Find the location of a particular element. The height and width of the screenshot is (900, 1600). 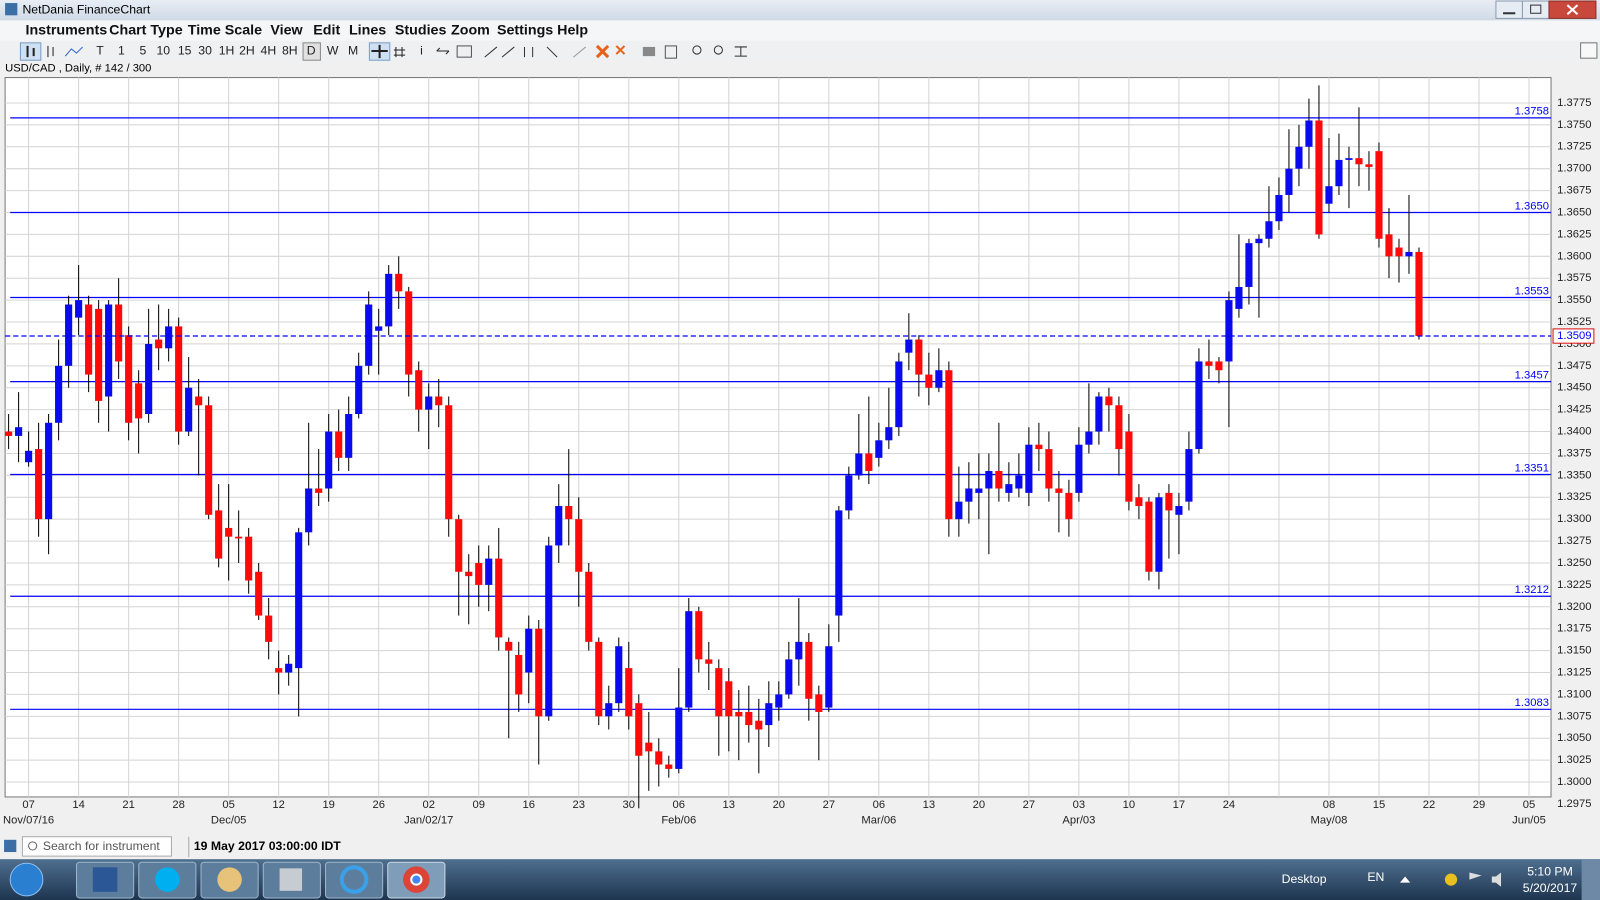

tool-line-icon is located at coordinates (74, 51).